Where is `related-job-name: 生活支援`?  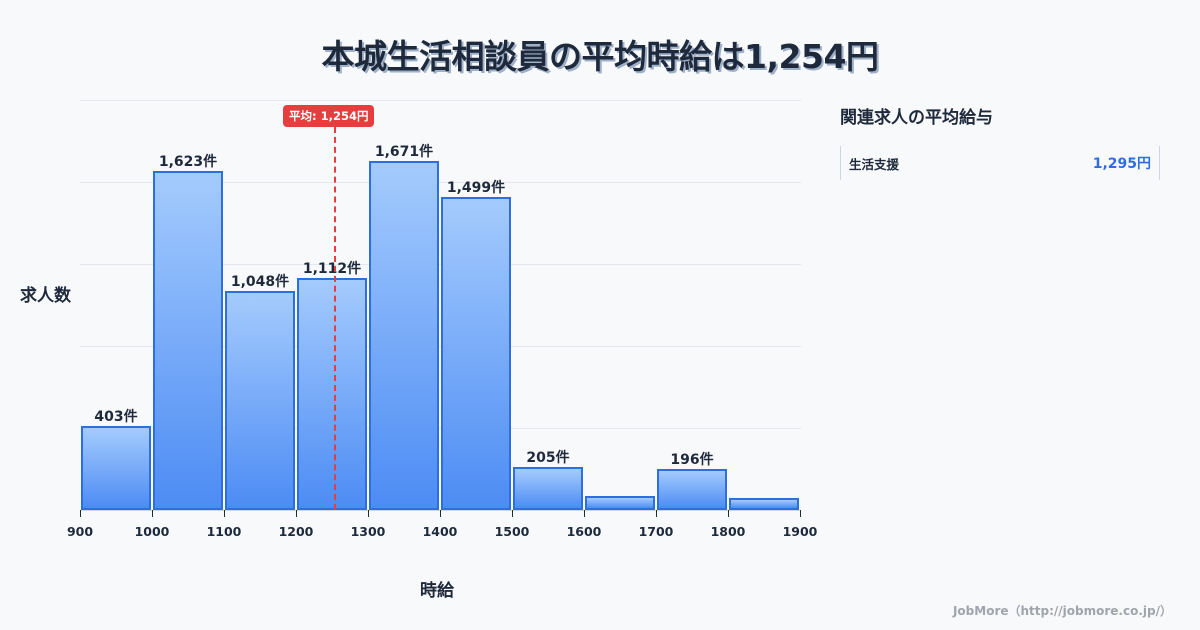 related-job-name: 生活支援 is located at coordinates (874, 164).